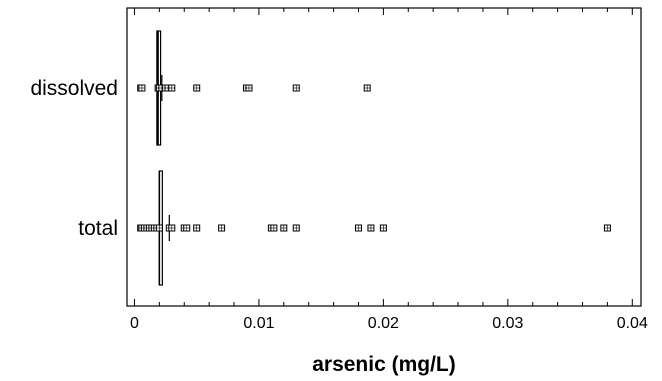  Describe the element at coordinates (74, 88) in the screenshot. I see `category-label: dissolved` at that location.